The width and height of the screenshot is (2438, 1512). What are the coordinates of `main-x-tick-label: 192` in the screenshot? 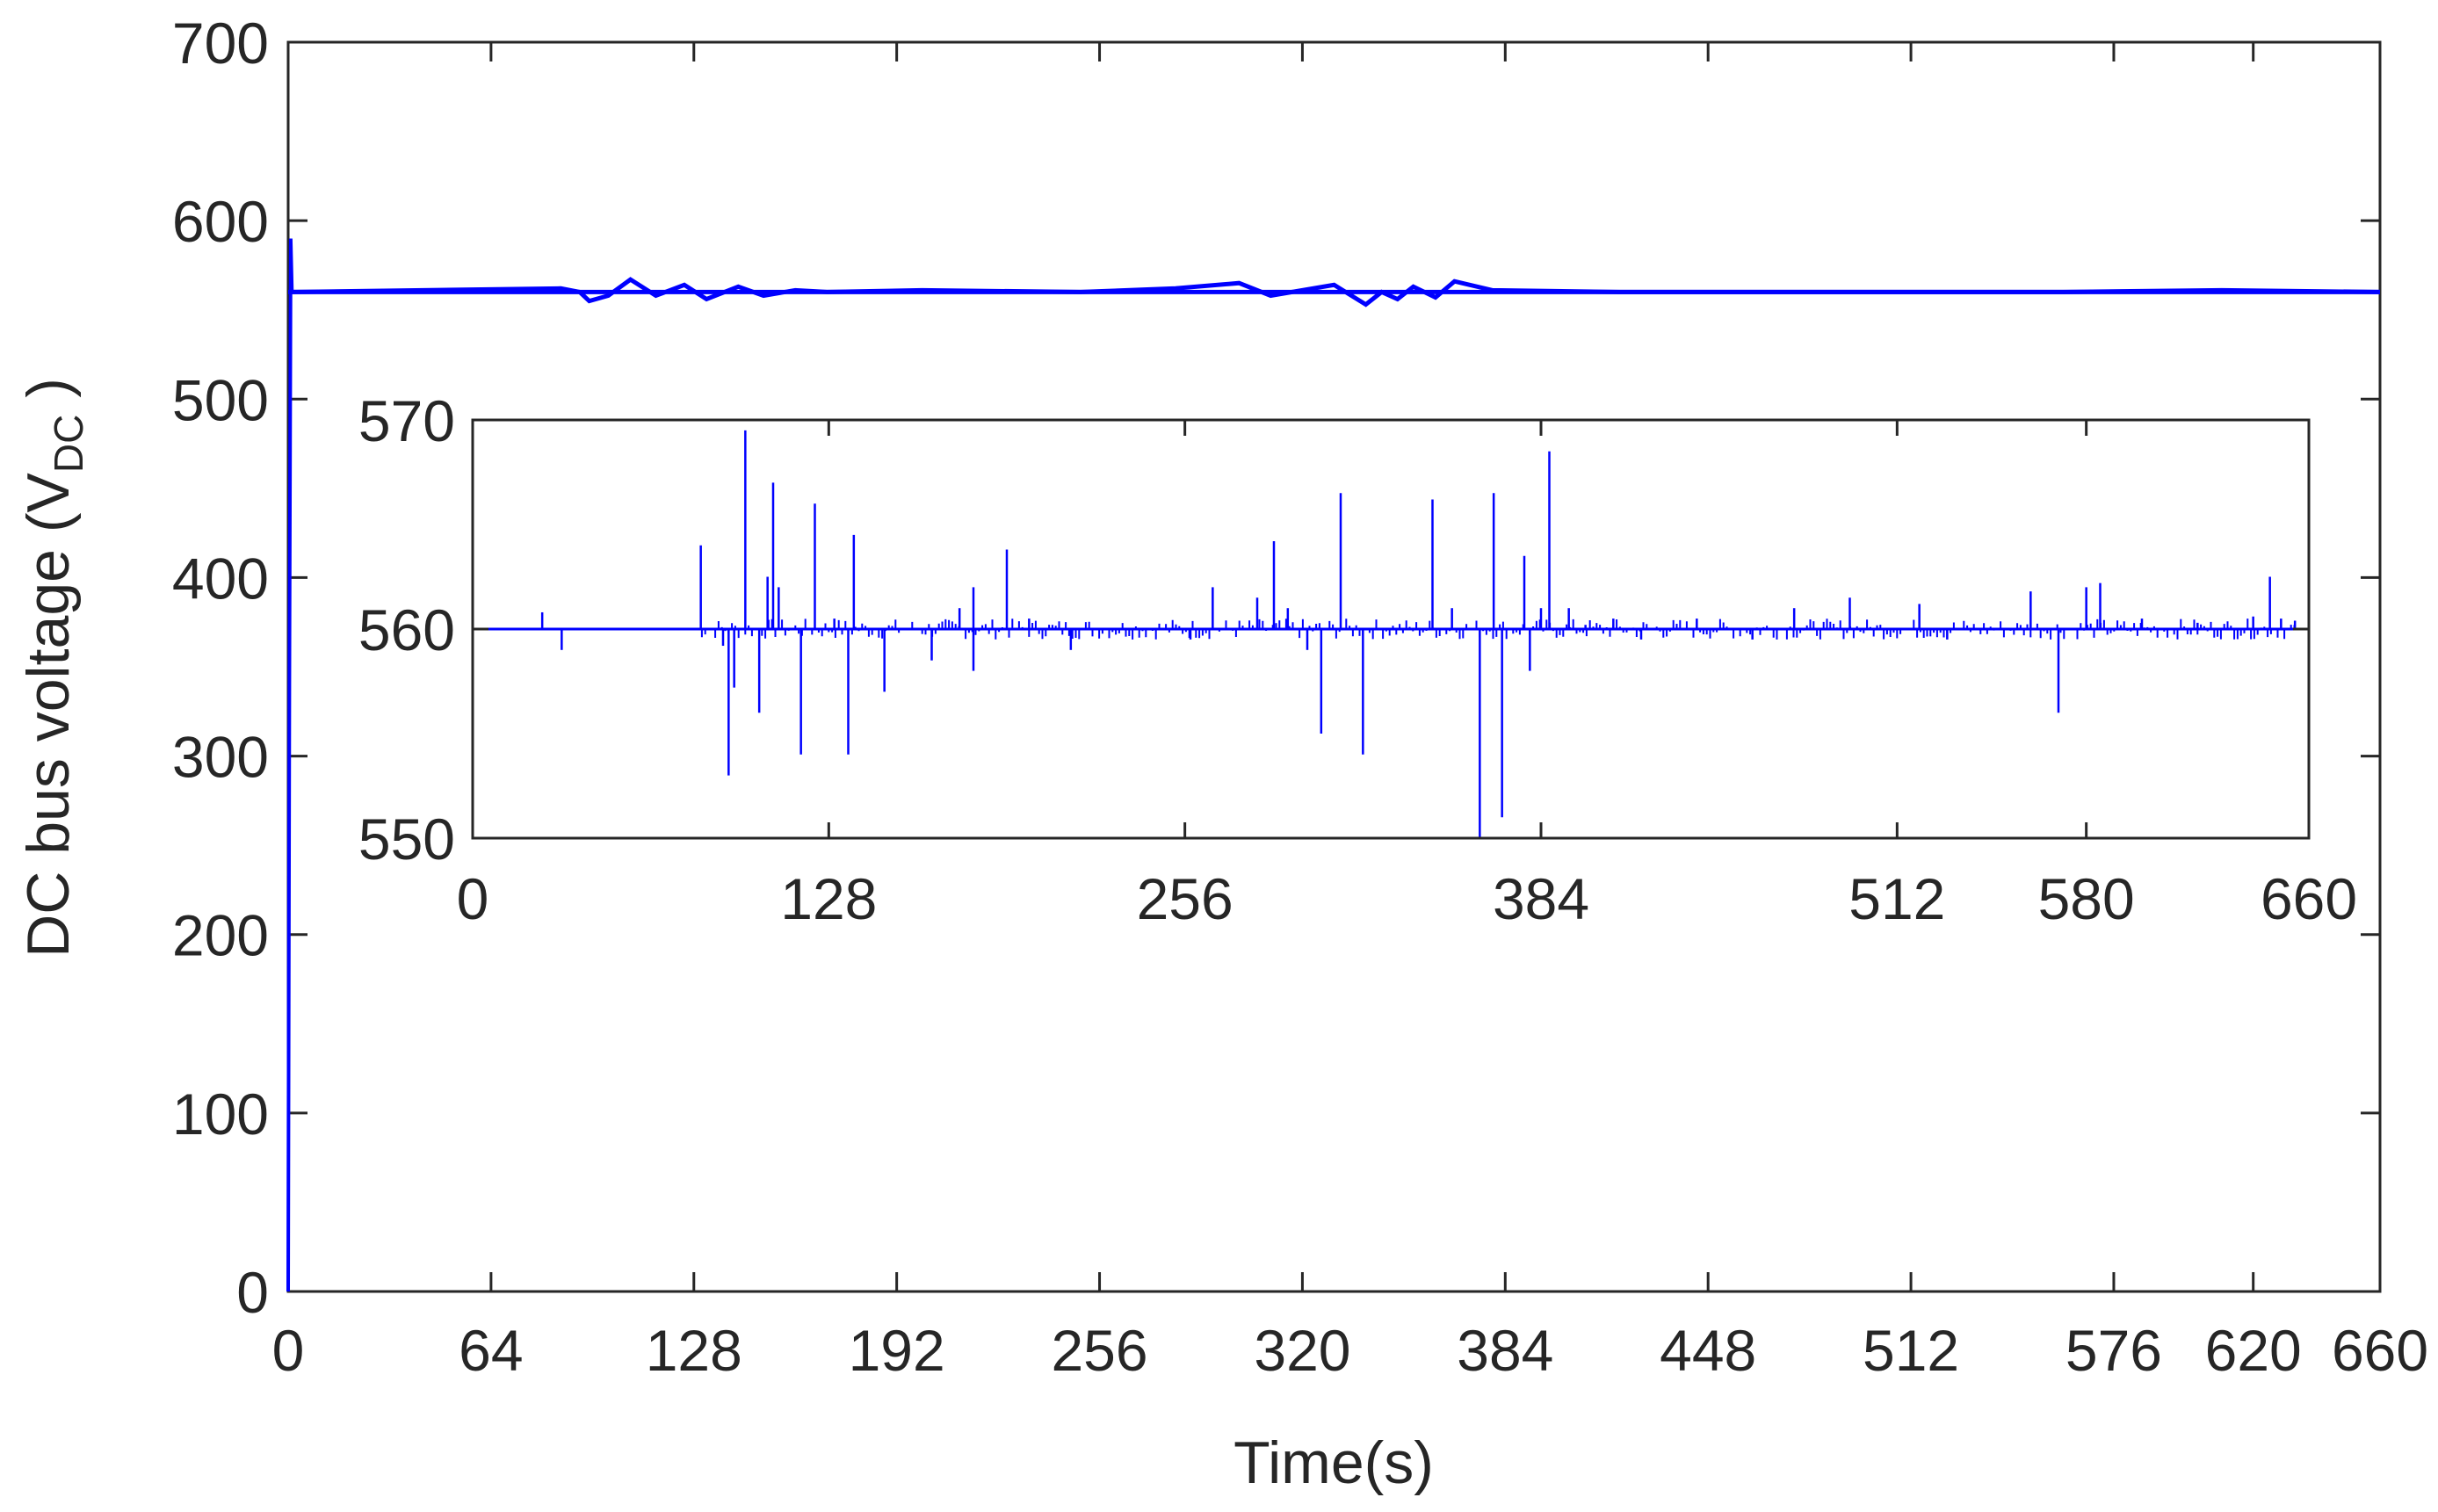 It's located at (897, 1350).